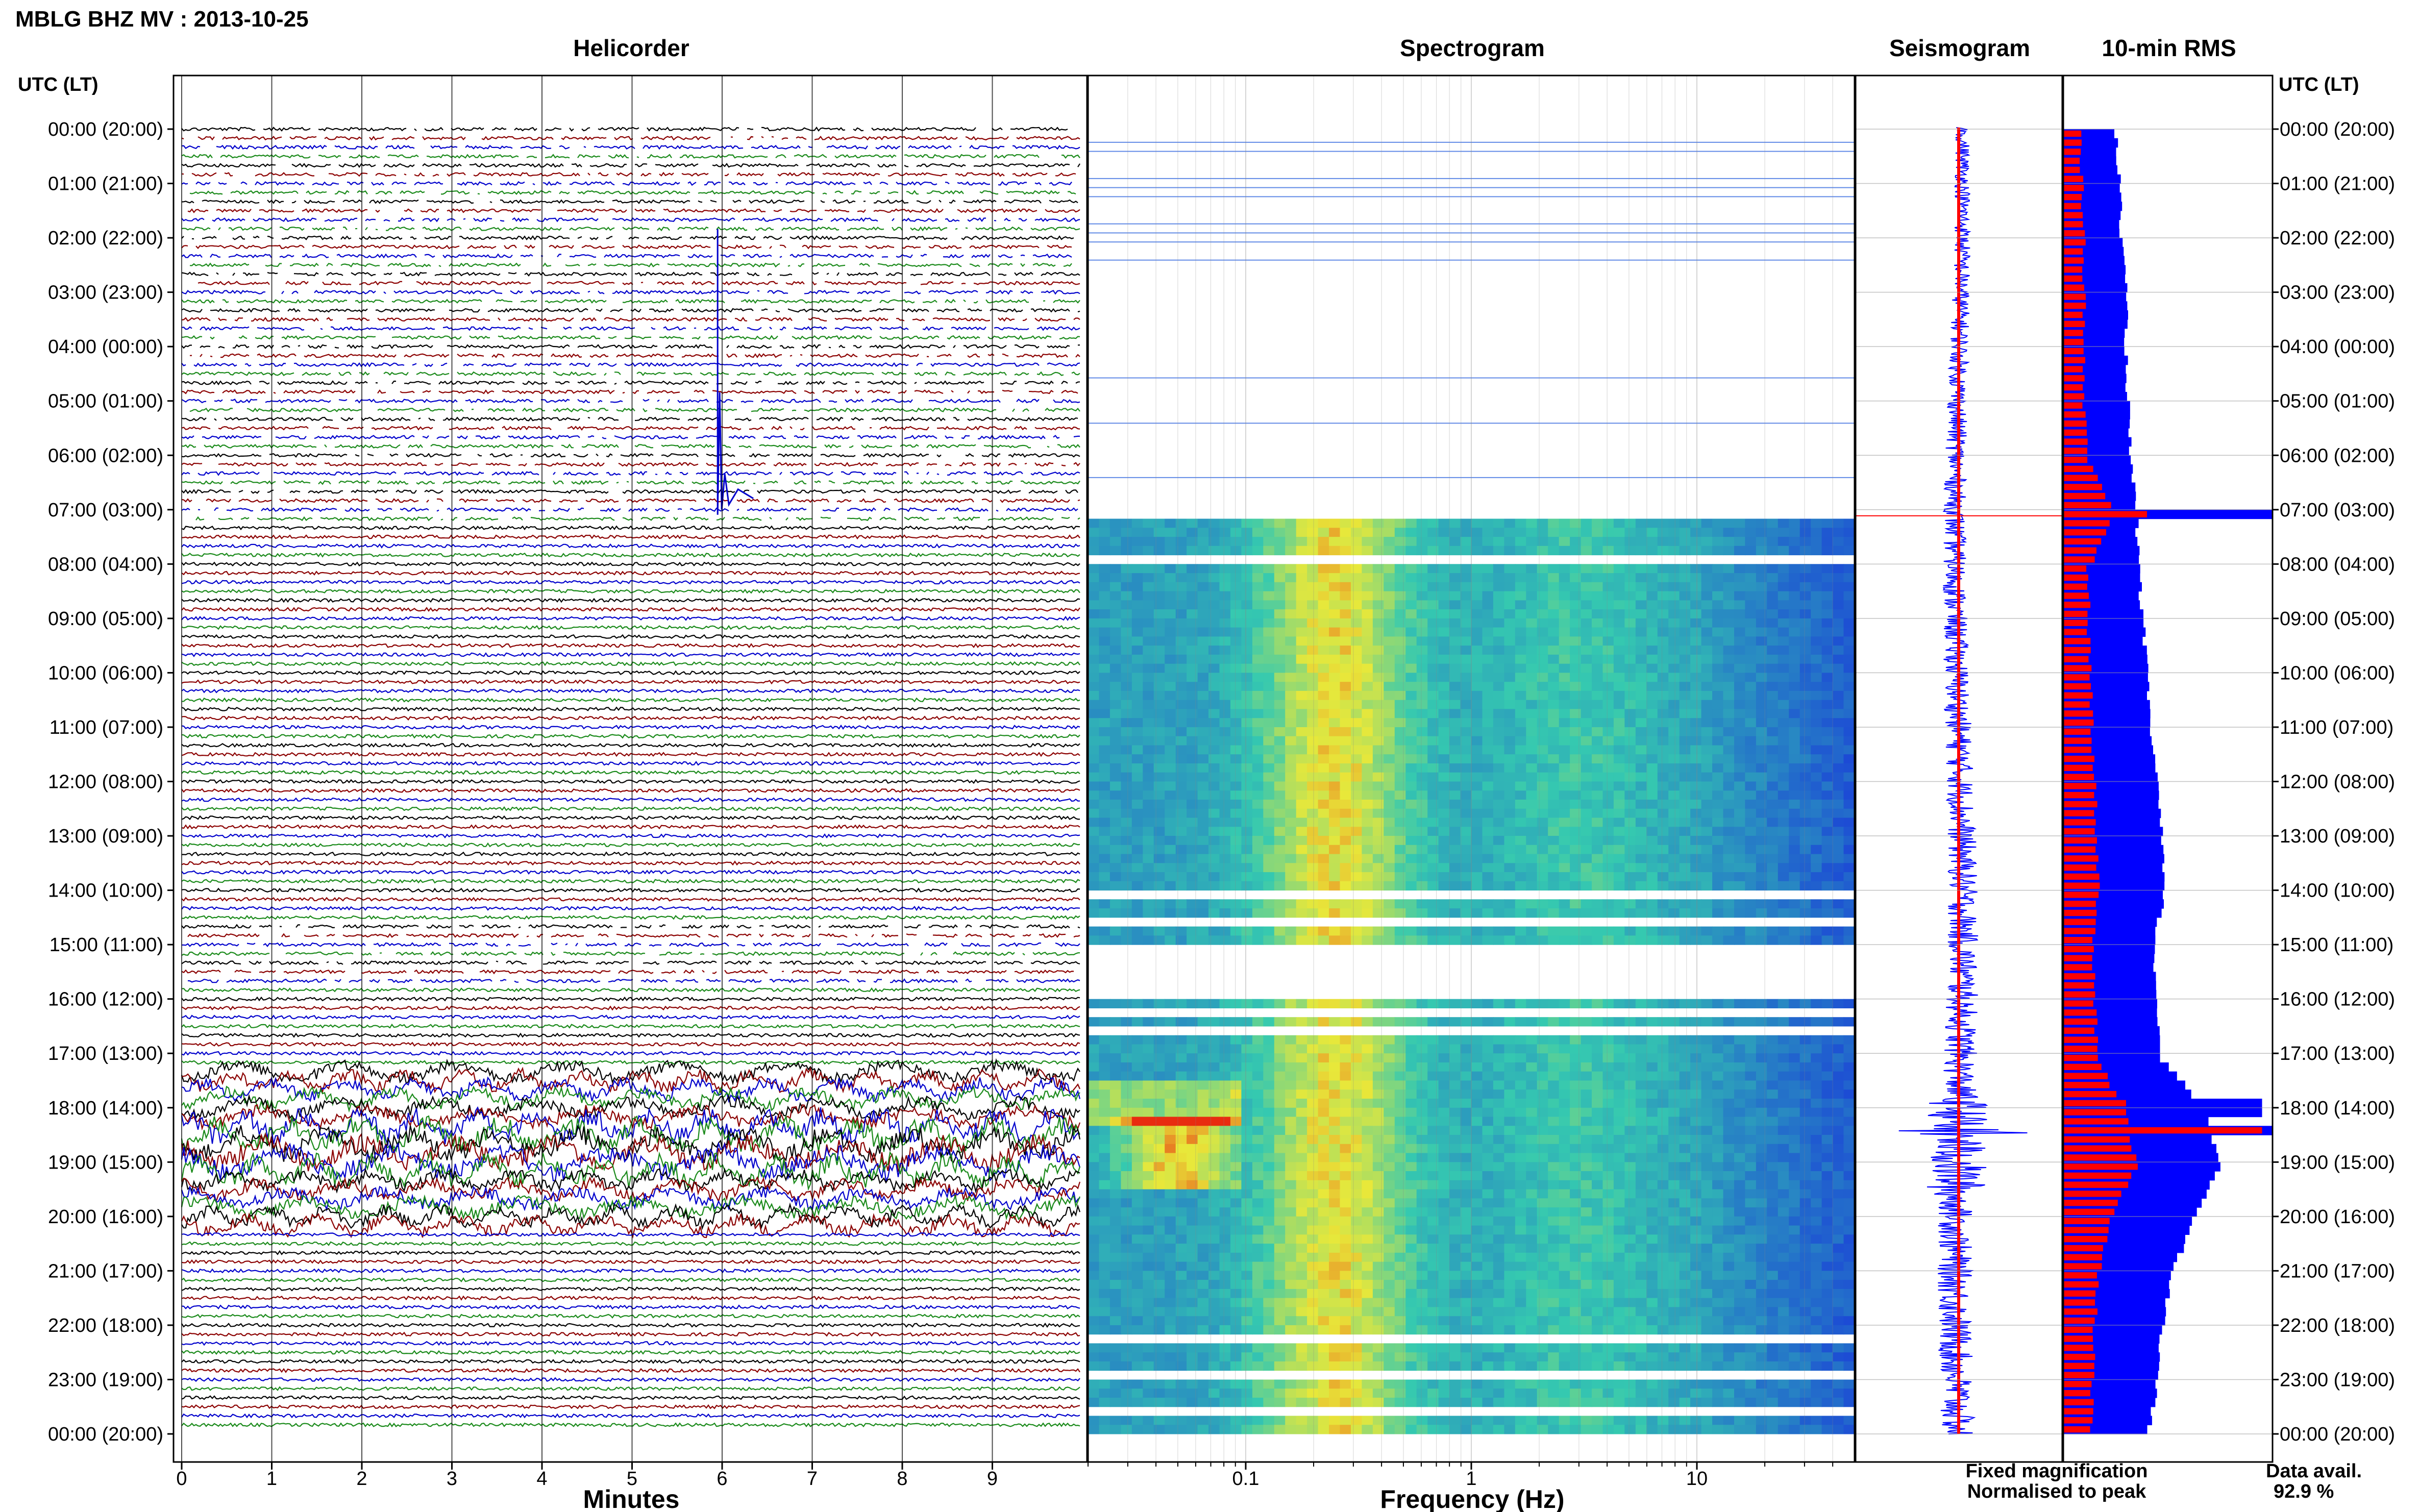 This screenshot has width=2419, height=1512. What do you see at coordinates (587, 1476) in the screenshot?
I see `minutes-axis: 0 1 2 3 4 5 6 7 8 9` at bounding box center [587, 1476].